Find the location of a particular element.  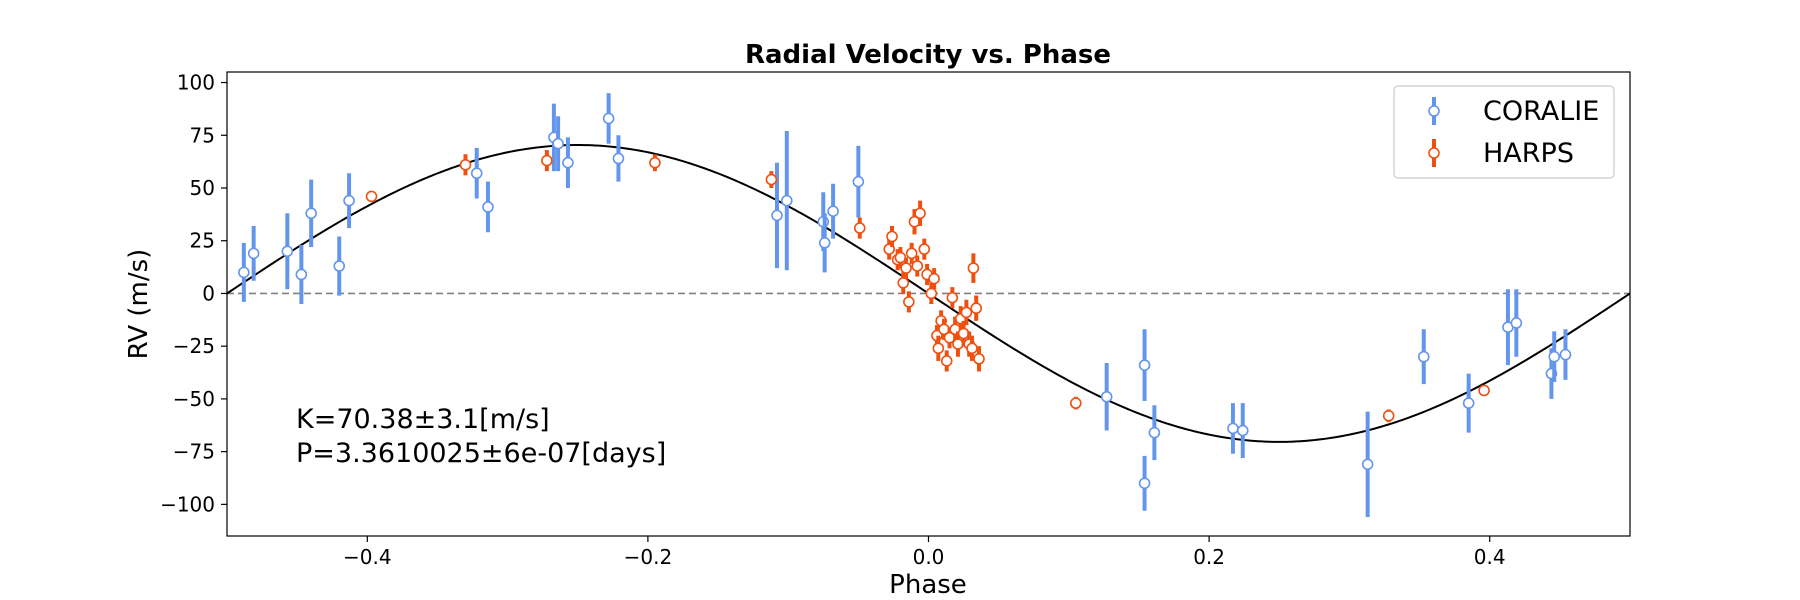

y-axis: 100 75 50 25 0 −25 −50 −75 −100 is located at coordinates (193, 293).